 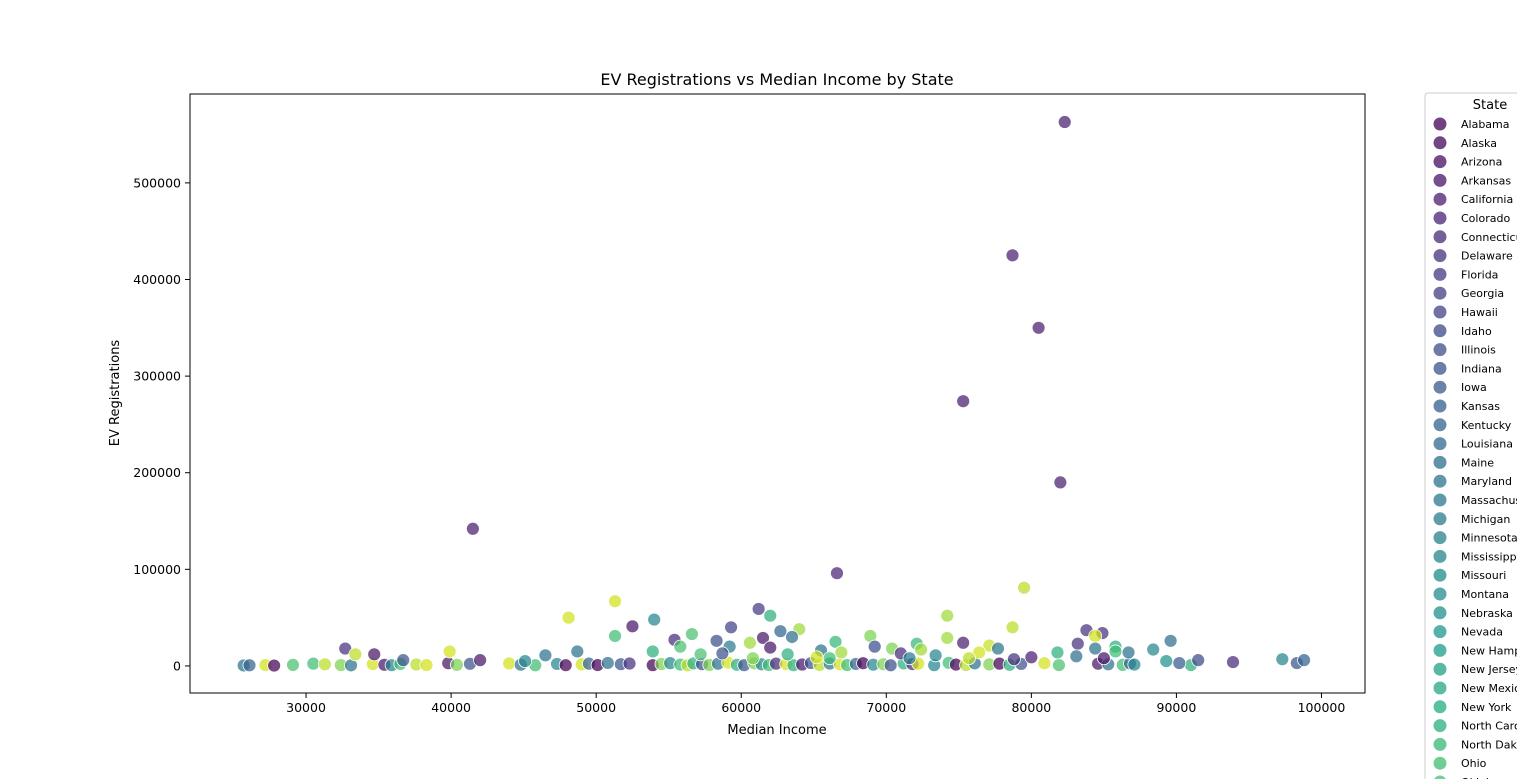 I want to click on legend-label: Ohio, so click(x=1474, y=763).